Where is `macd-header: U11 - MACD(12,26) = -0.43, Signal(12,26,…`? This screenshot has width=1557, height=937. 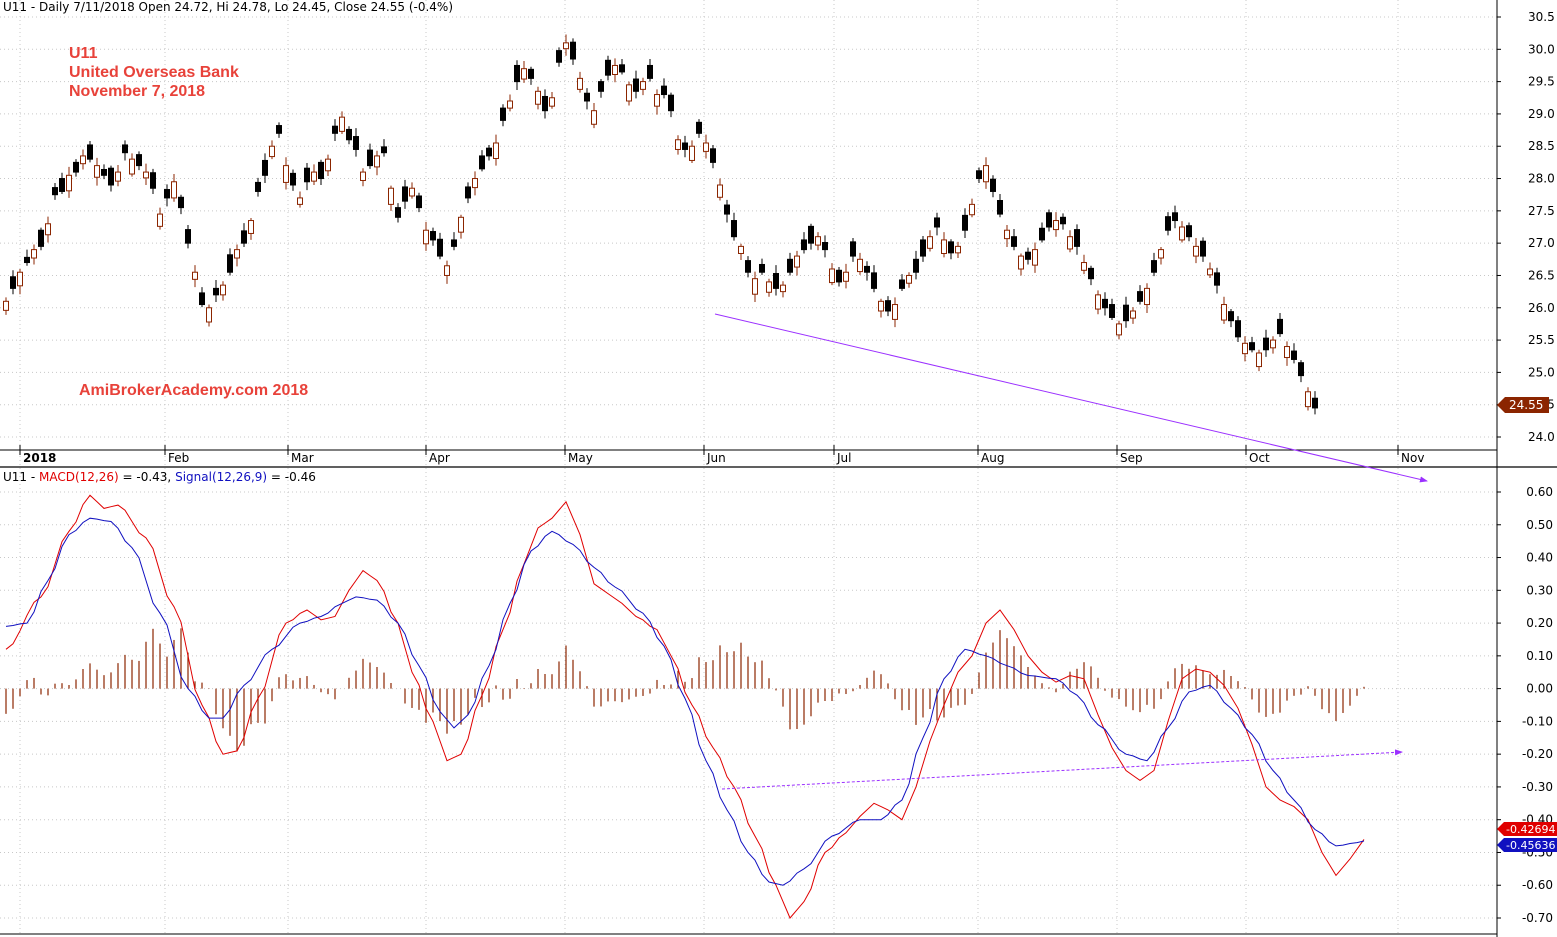
macd-header: U11 - MACD(12,26) = -0.43, Signal(12,26,… is located at coordinates (159, 477).